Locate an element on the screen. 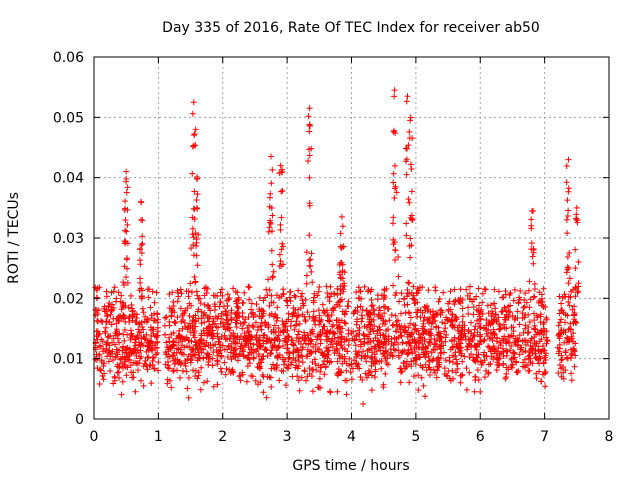 Image resolution: width=640 pixels, height=480 pixels. y-tick-label: 0.06 is located at coordinates (68, 58).